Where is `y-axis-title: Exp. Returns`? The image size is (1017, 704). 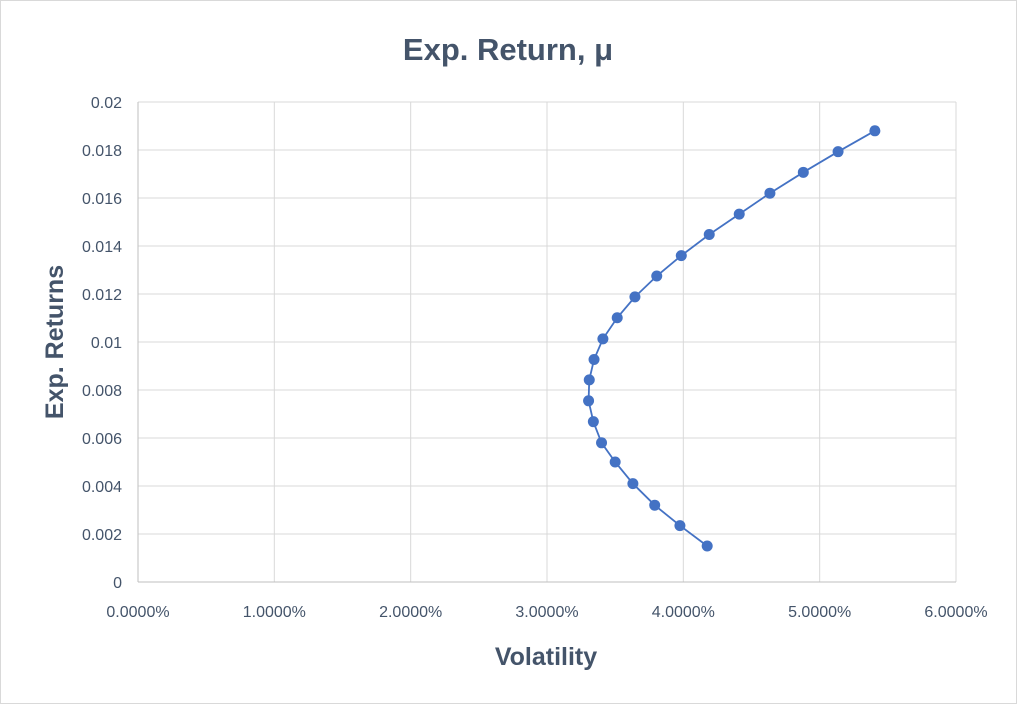
y-axis-title: Exp. Returns is located at coordinates (55, 342).